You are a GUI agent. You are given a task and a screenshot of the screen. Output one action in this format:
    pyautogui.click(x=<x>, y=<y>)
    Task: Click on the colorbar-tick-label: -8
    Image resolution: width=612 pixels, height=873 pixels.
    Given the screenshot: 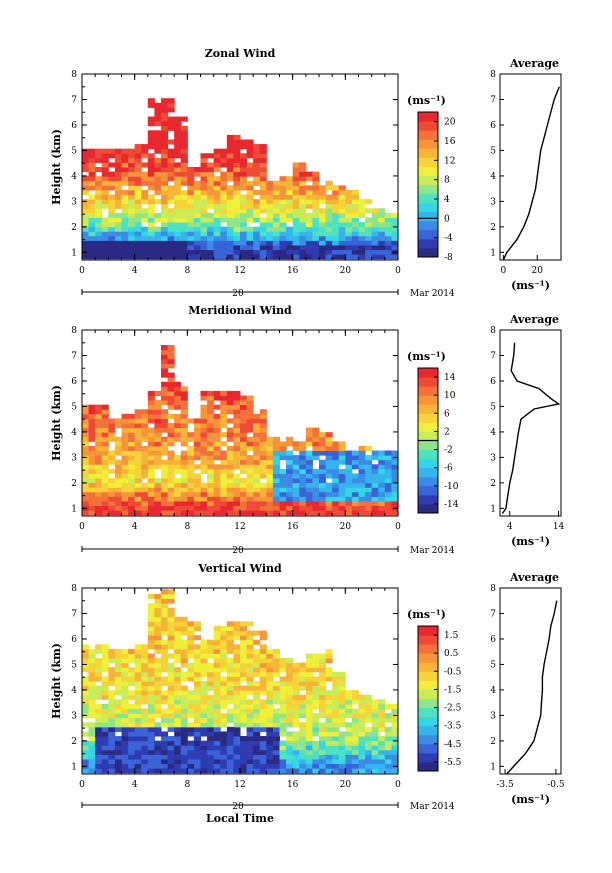 What is the action you would take?
    pyautogui.click(x=448, y=258)
    